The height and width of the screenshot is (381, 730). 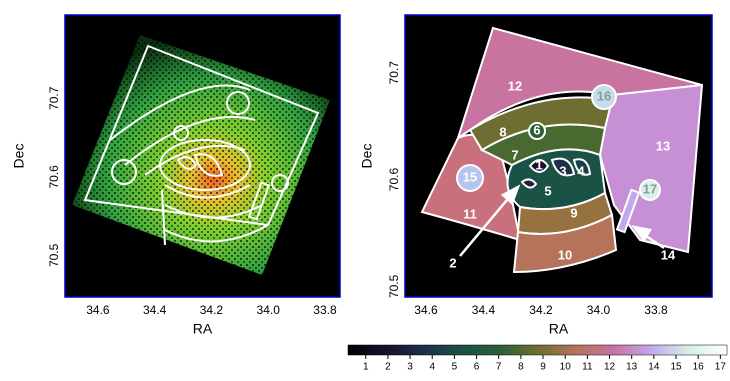 What do you see at coordinates (573, 212) in the screenshot?
I see `region-label: 9` at bounding box center [573, 212].